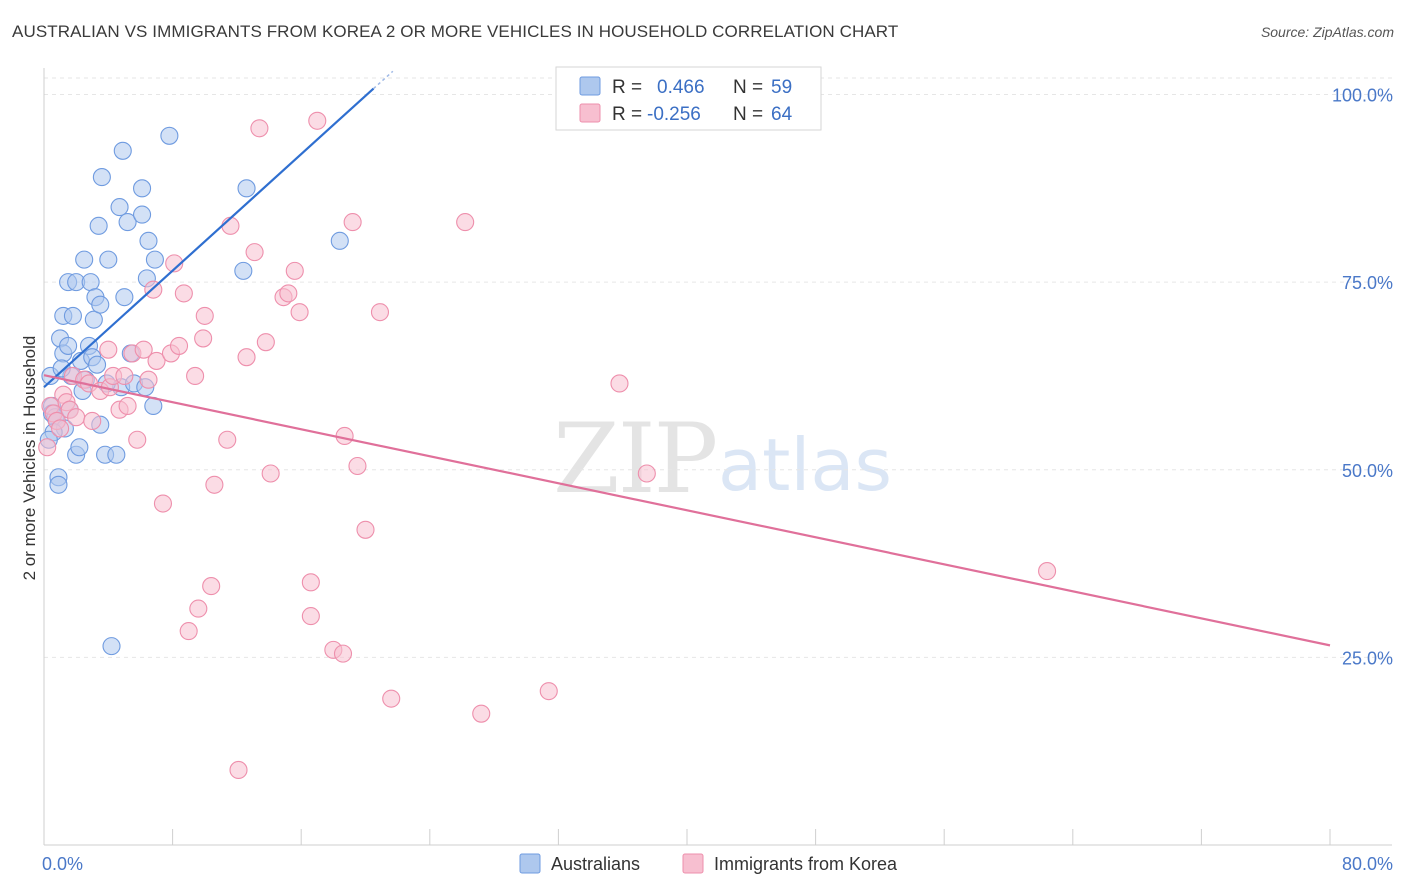 The height and width of the screenshot is (892, 1406). What do you see at coordinates (590, 86) in the screenshot?
I see `legend-swatch-australians` at bounding box center [590, 86].